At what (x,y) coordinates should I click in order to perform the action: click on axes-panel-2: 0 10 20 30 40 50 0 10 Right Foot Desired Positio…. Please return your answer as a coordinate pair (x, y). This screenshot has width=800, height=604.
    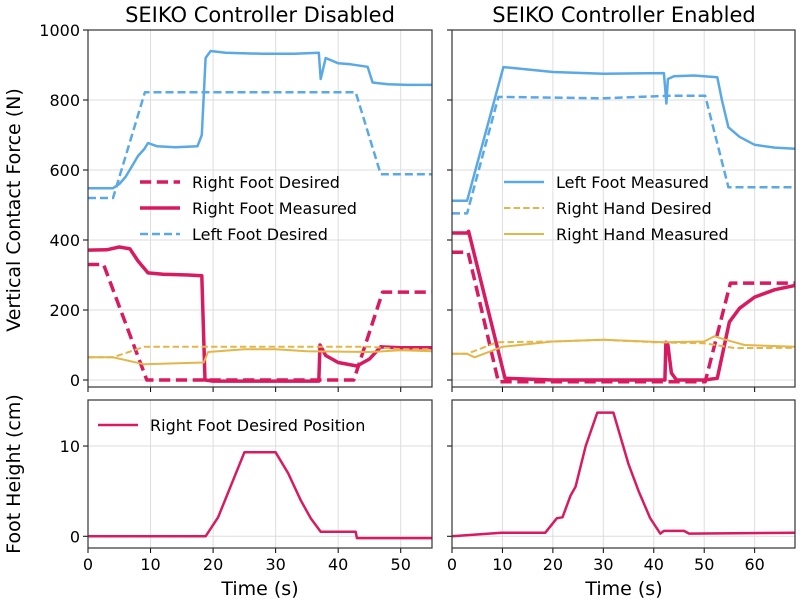
    Looking at the image, I should click on (246, 486).